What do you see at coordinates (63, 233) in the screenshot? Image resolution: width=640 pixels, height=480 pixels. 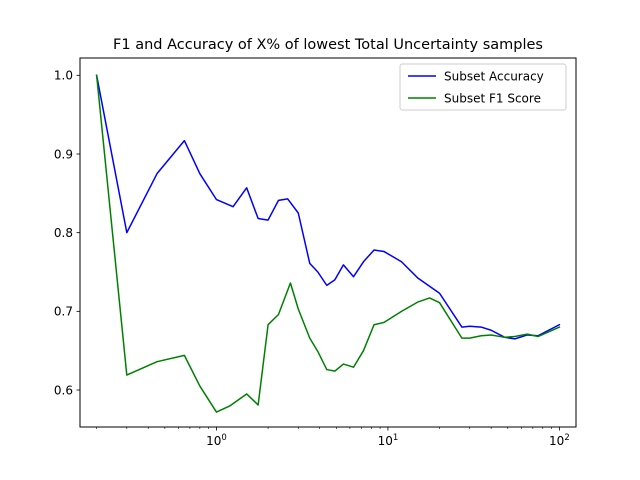 I see `y-tick-label: 0.8` at bounding box center [63, 233].